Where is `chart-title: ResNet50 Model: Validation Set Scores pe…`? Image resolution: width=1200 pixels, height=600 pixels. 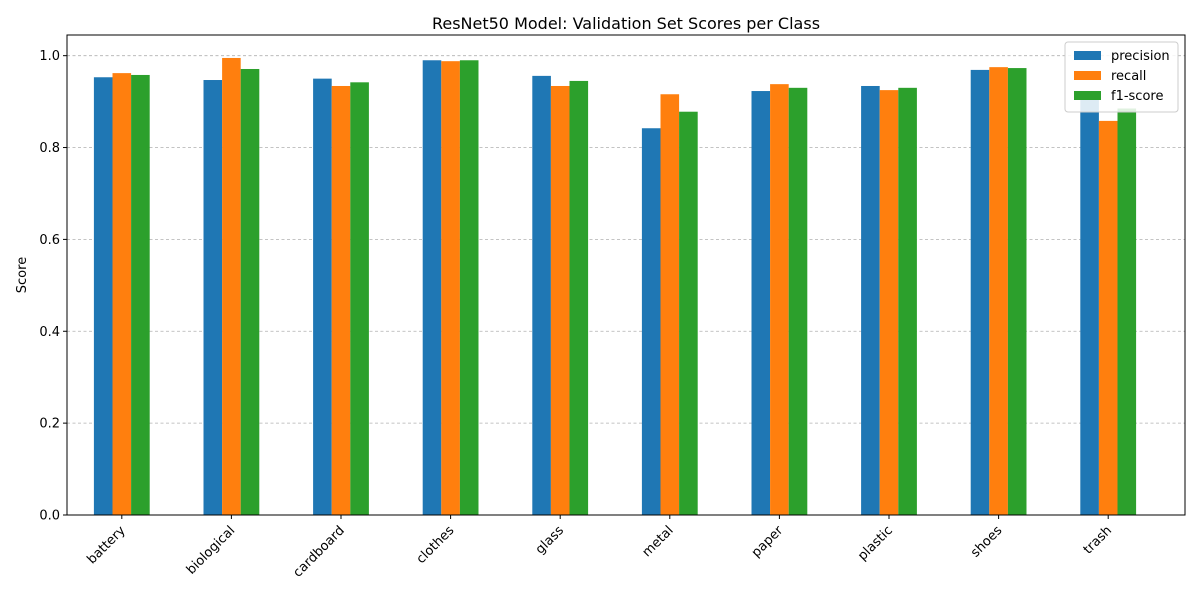 chart-title: ResNet50 Model: Validation Set Scores pe… is located at coordinates (626, 23).